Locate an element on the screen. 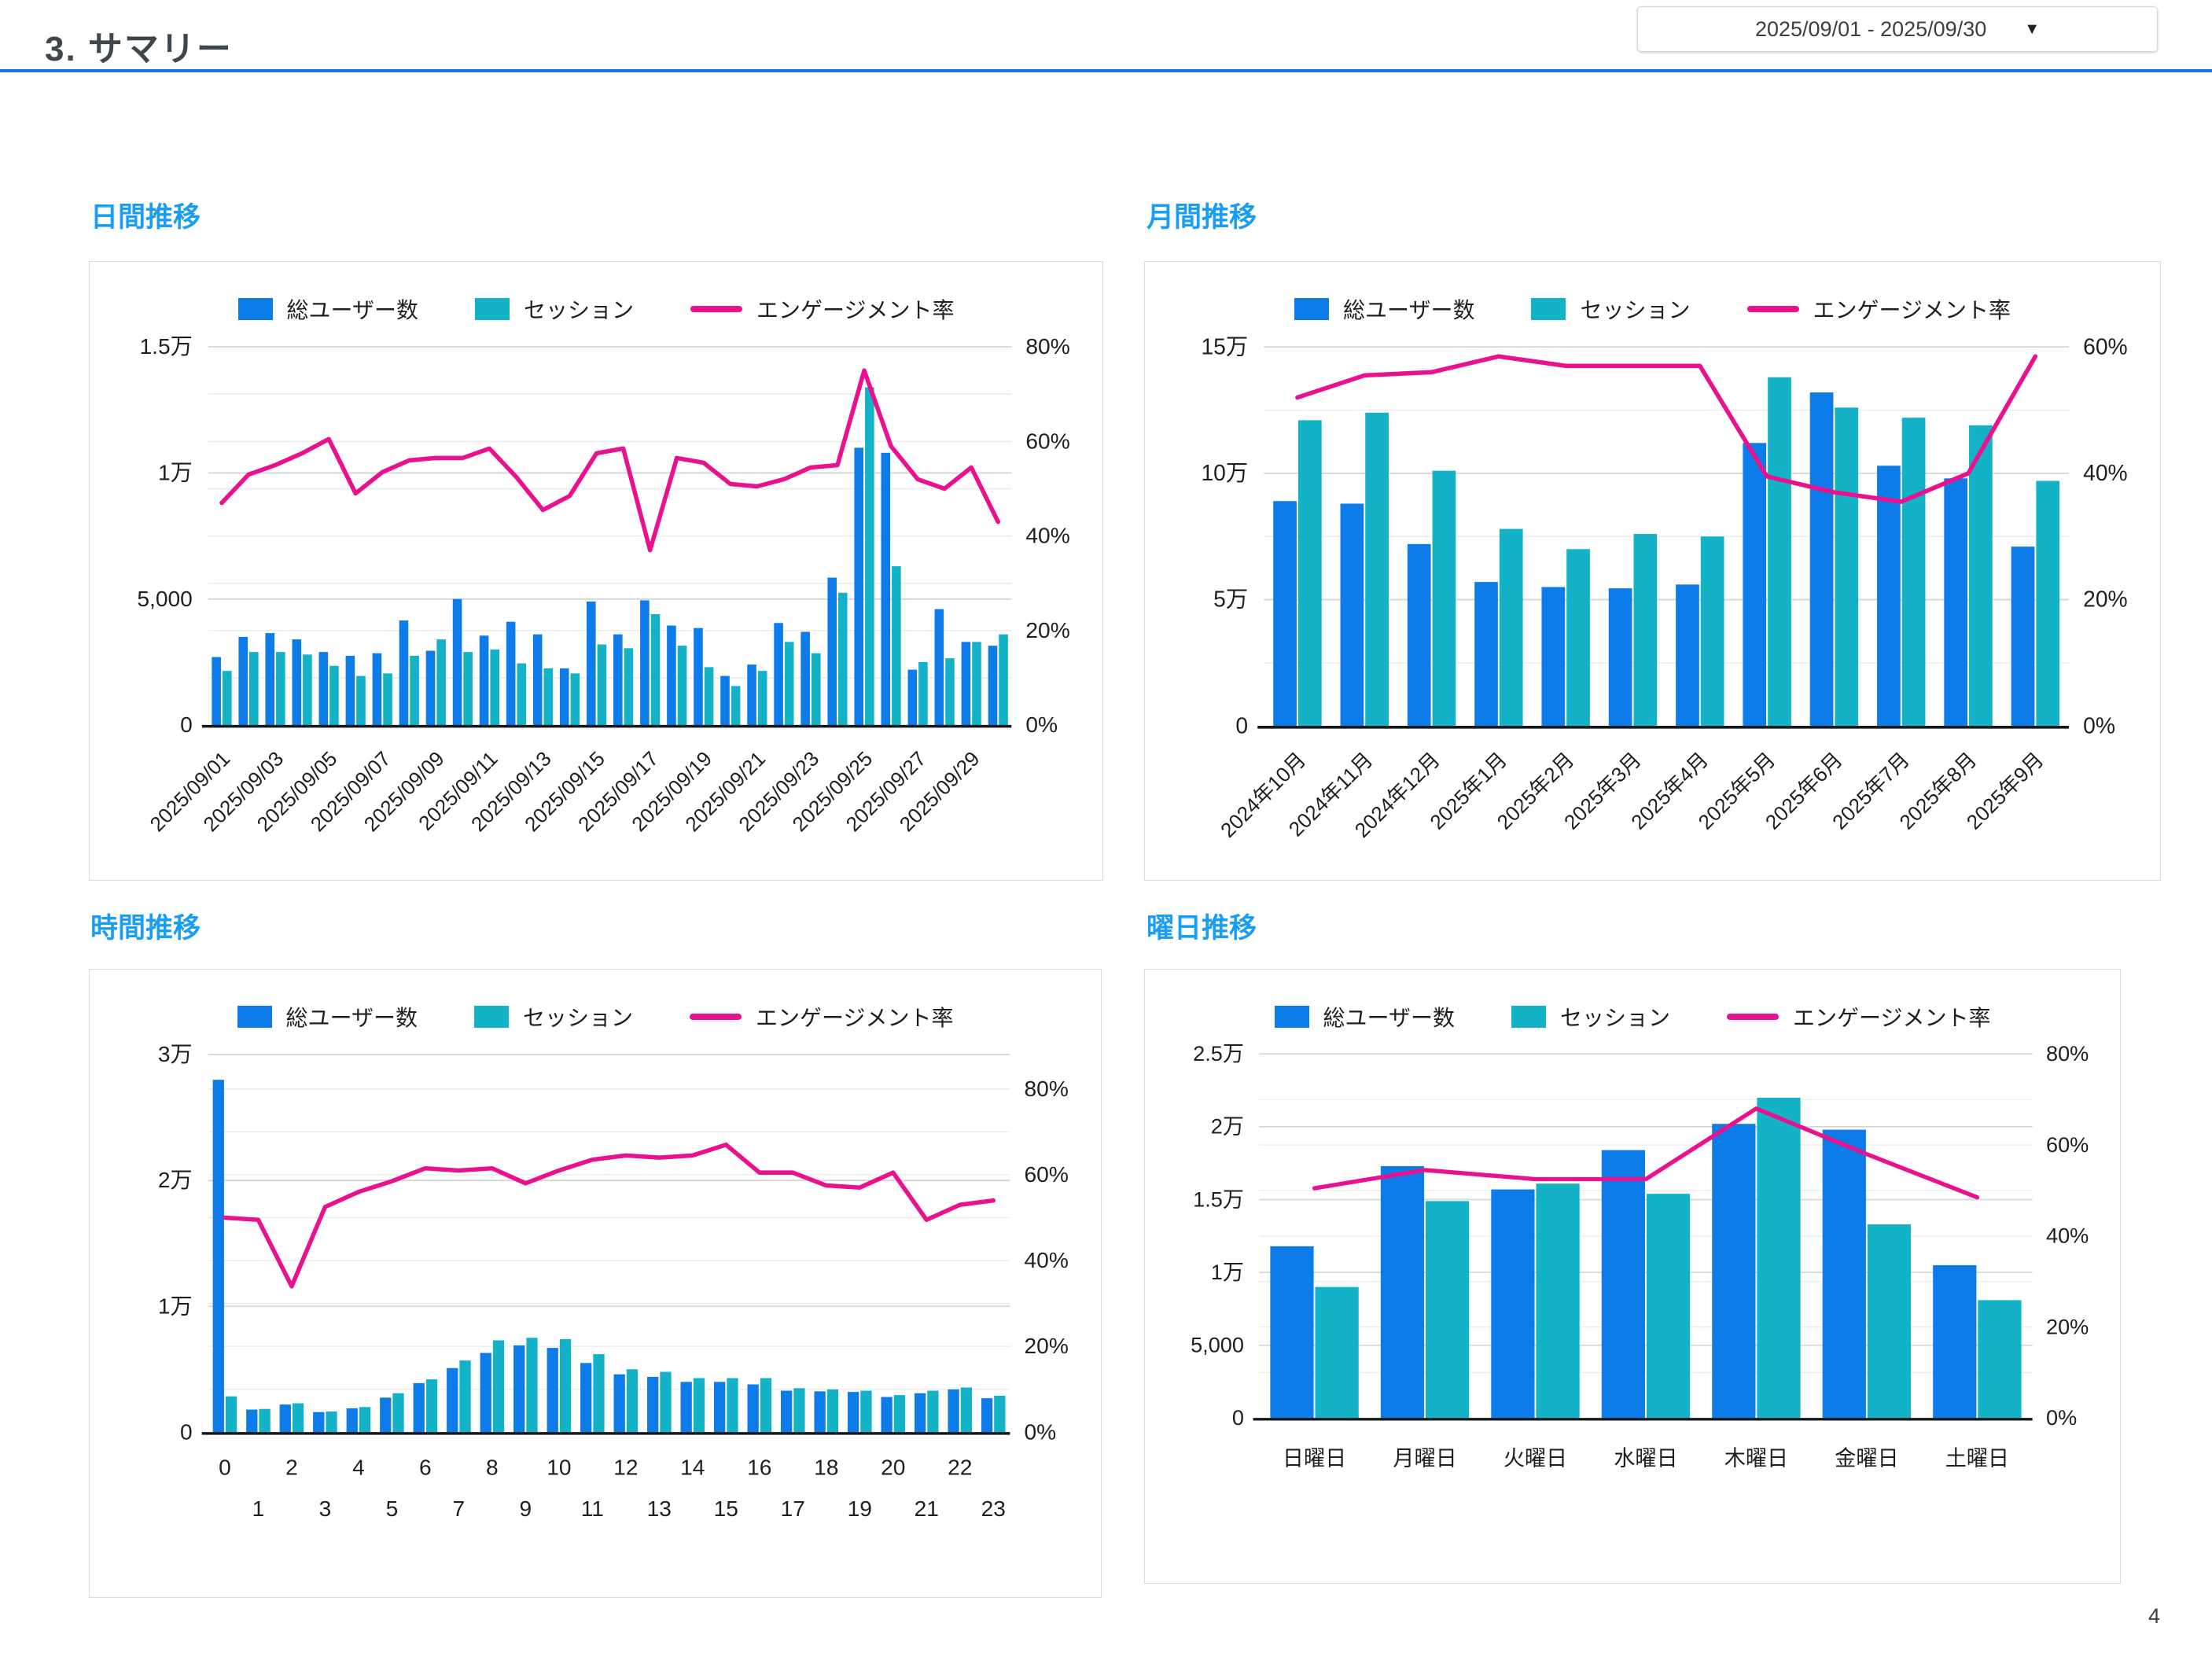  monthly-chart-legend: 総ユーザー数 セッション エンゲージメント率 is located at coordinates (1653, 309).